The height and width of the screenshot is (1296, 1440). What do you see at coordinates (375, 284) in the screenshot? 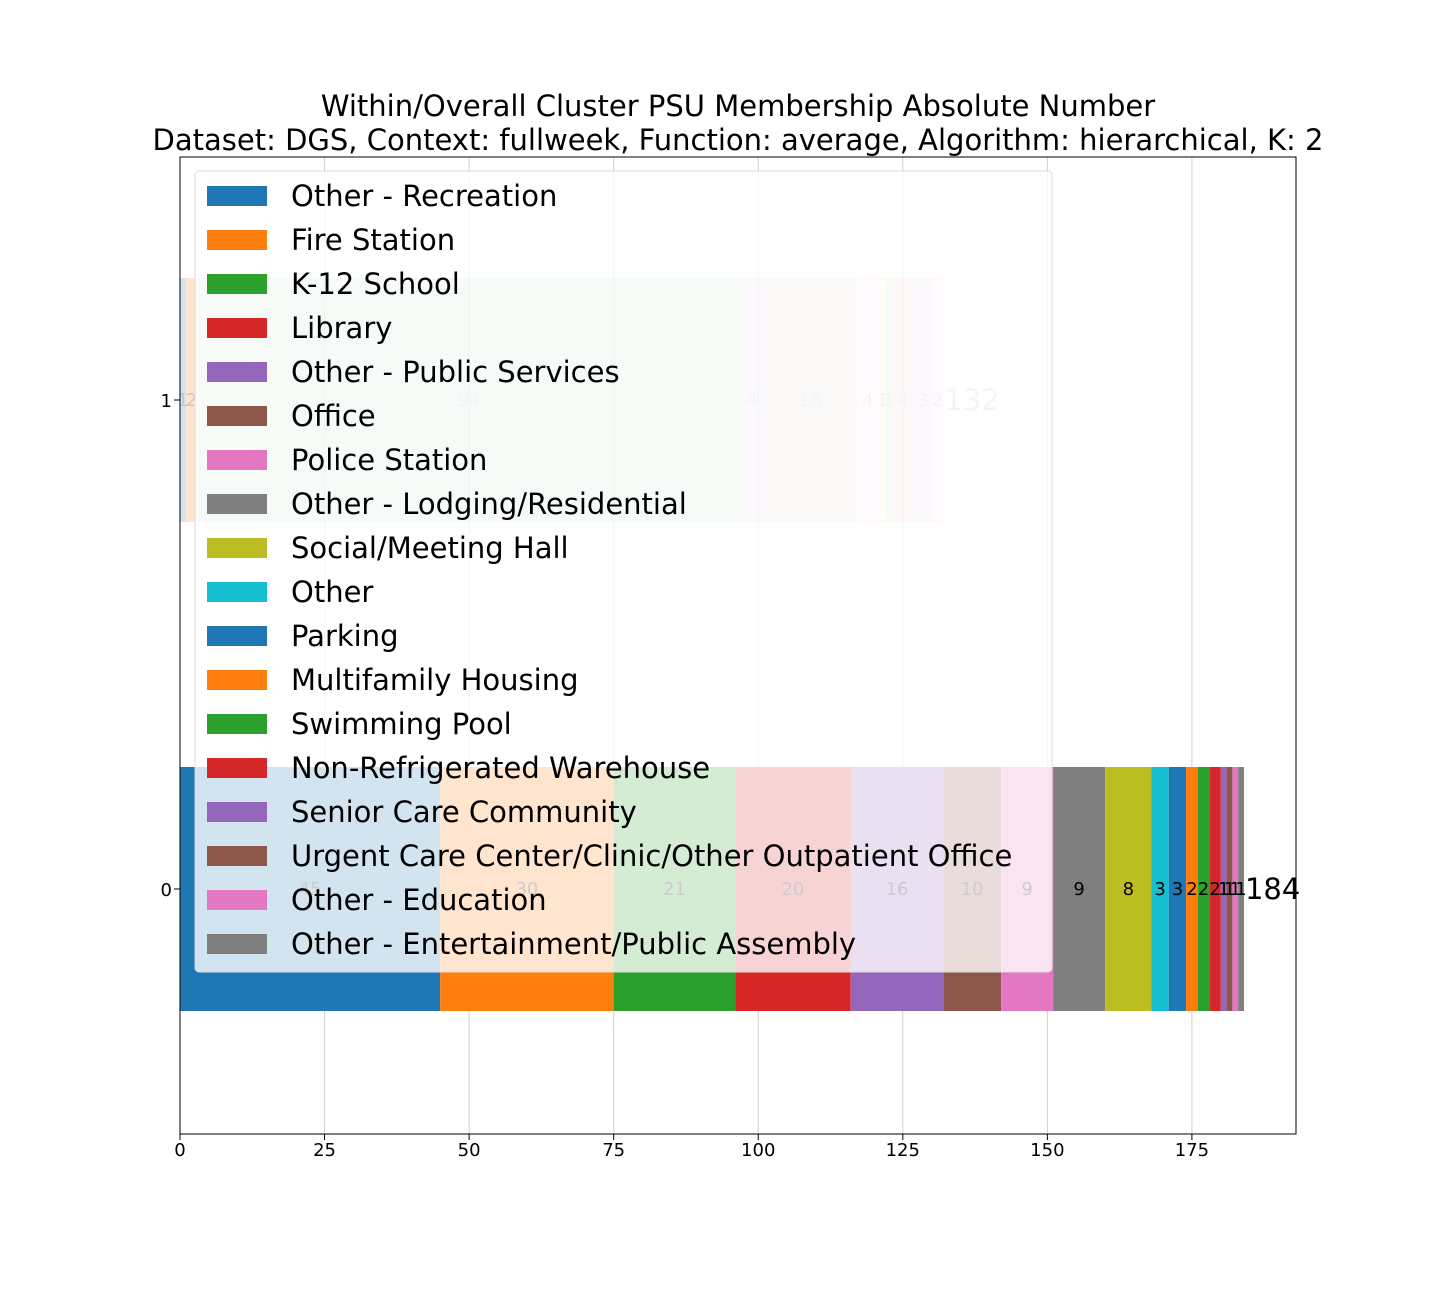
I see `legend-label: K-12 School` at bounding box center [375, 284].